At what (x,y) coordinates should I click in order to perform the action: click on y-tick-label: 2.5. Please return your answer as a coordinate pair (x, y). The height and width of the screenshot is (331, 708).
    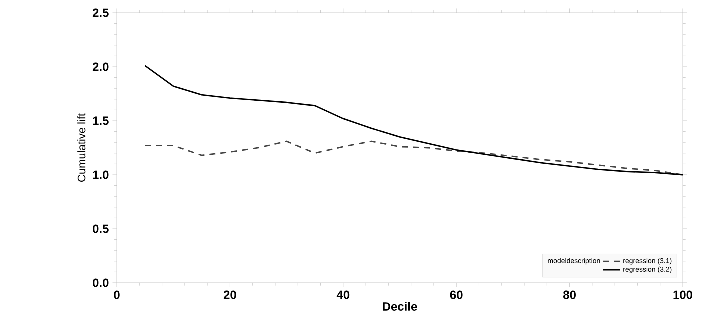
    Looking at the image, I should click on (100, 13).